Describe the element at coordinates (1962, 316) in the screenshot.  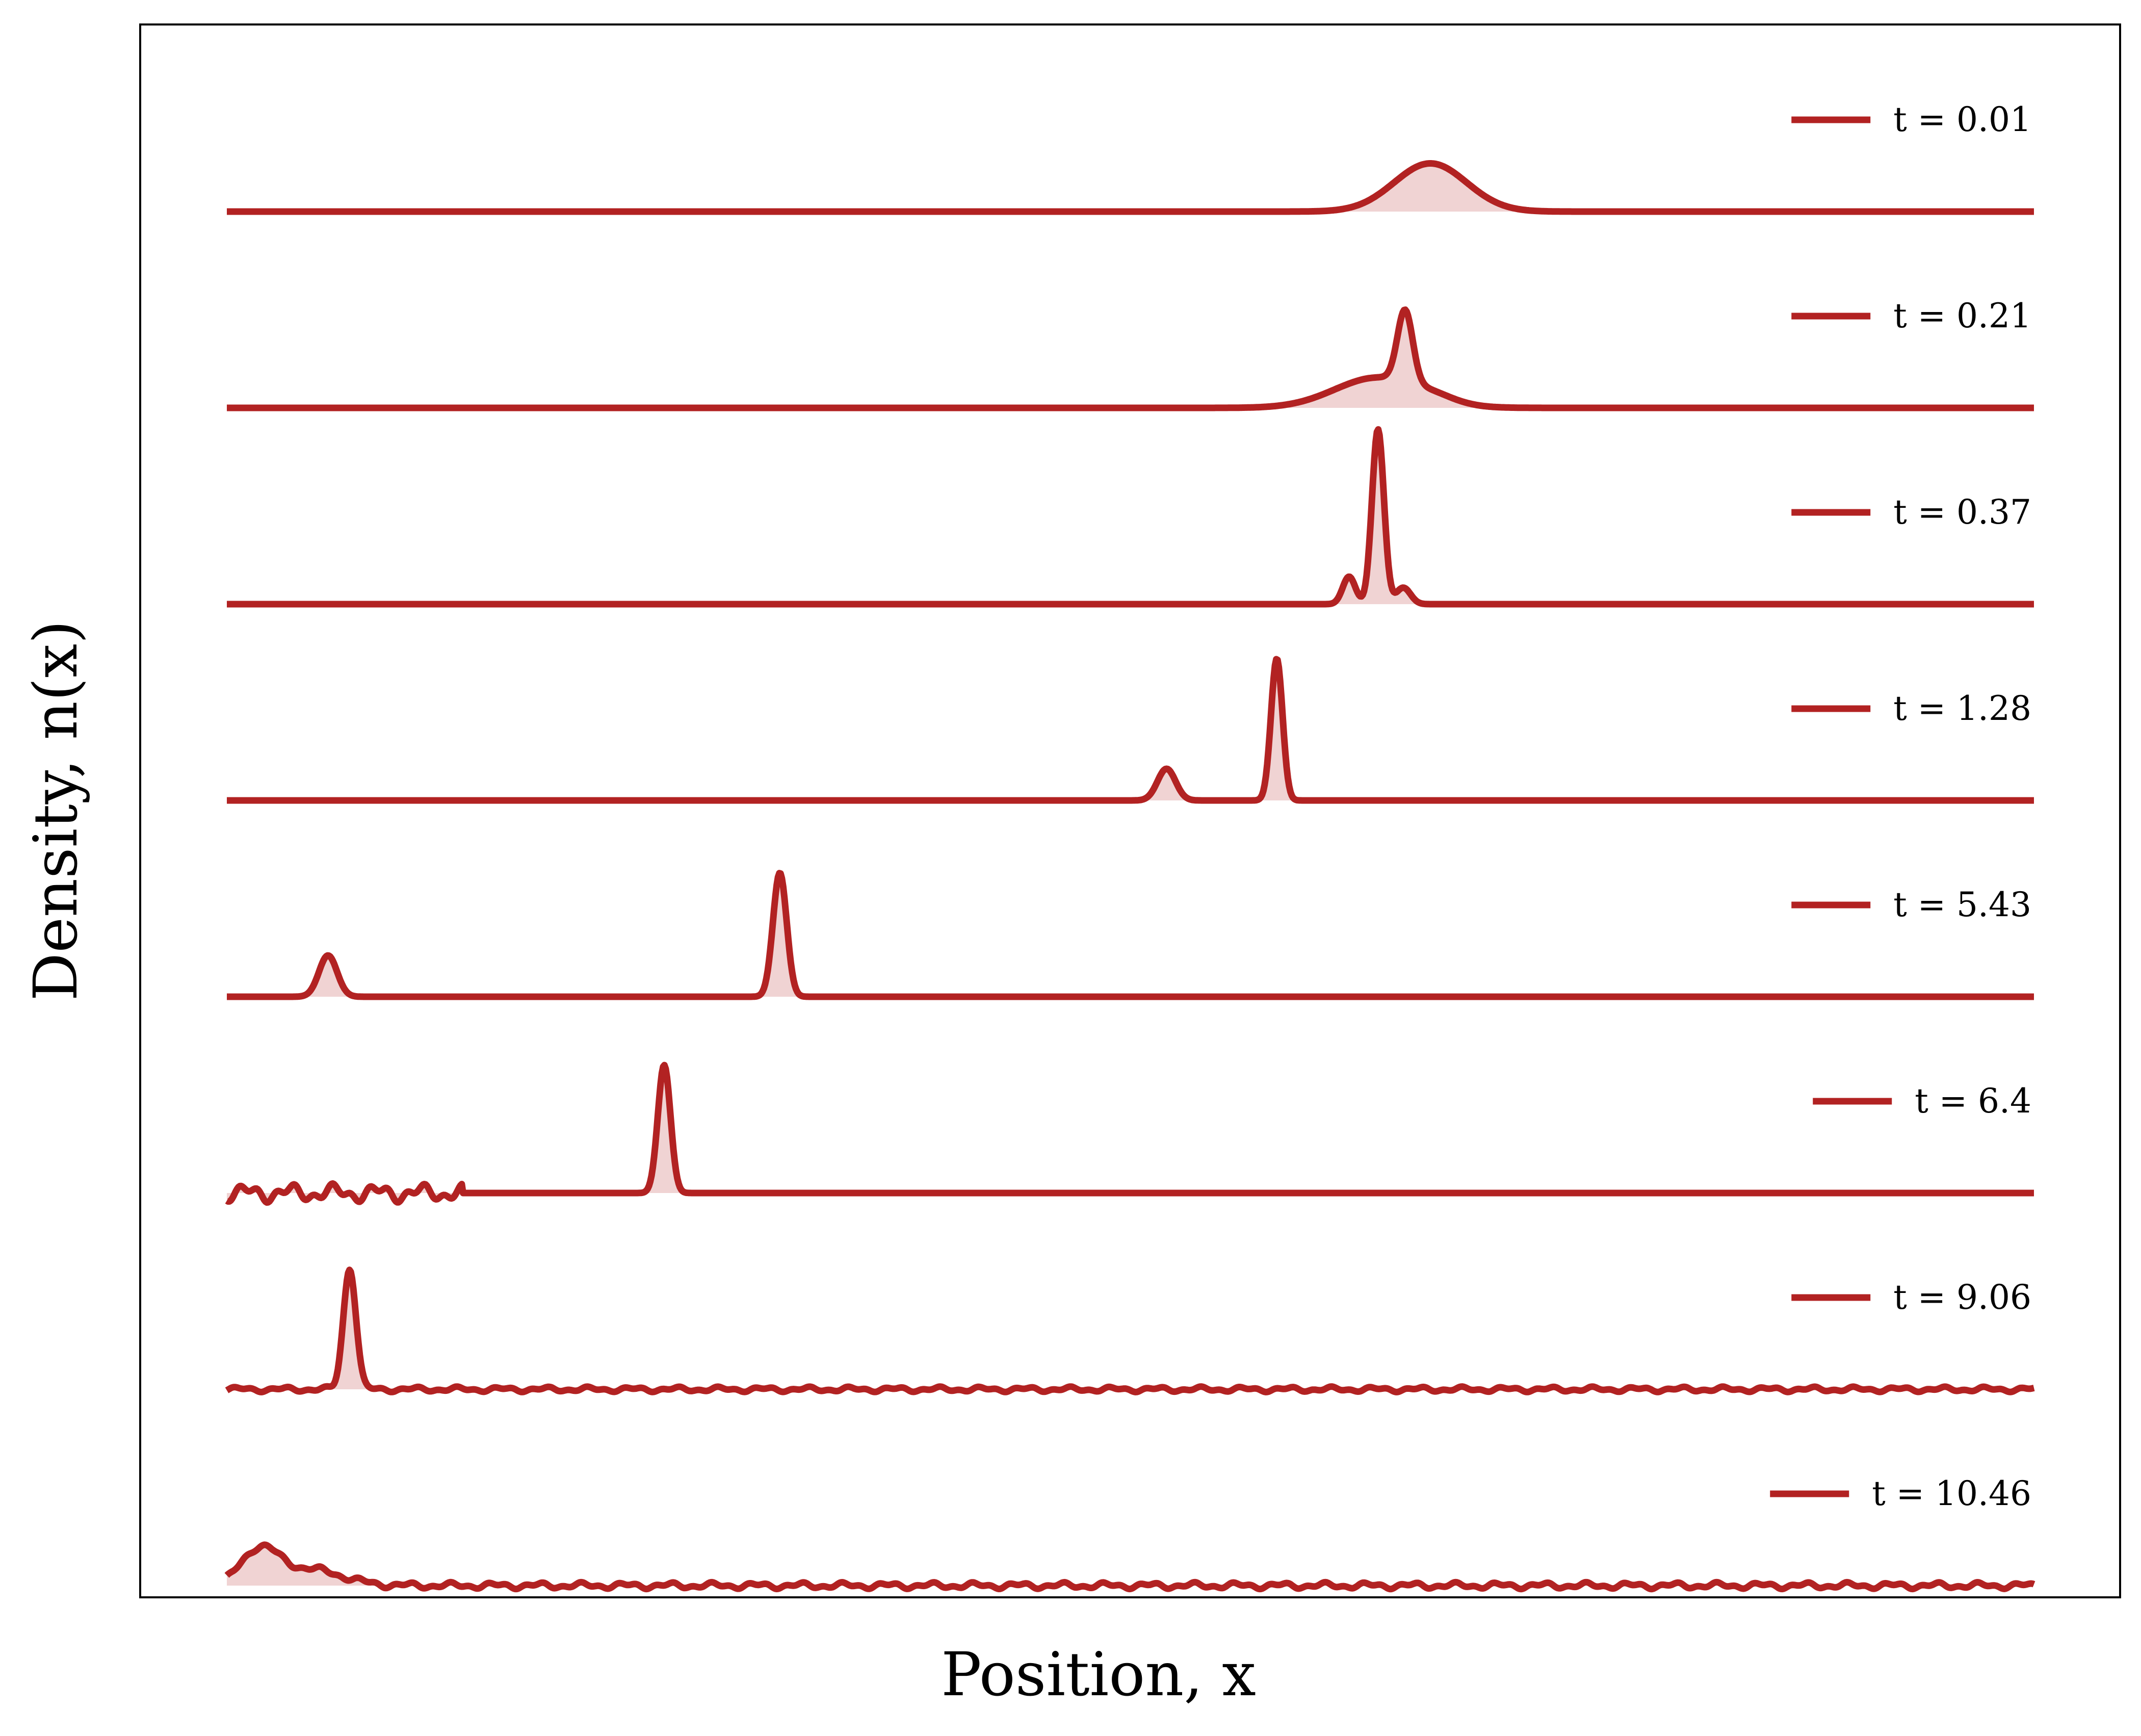
I see `legend-label-2: t = 0.21` at that location.